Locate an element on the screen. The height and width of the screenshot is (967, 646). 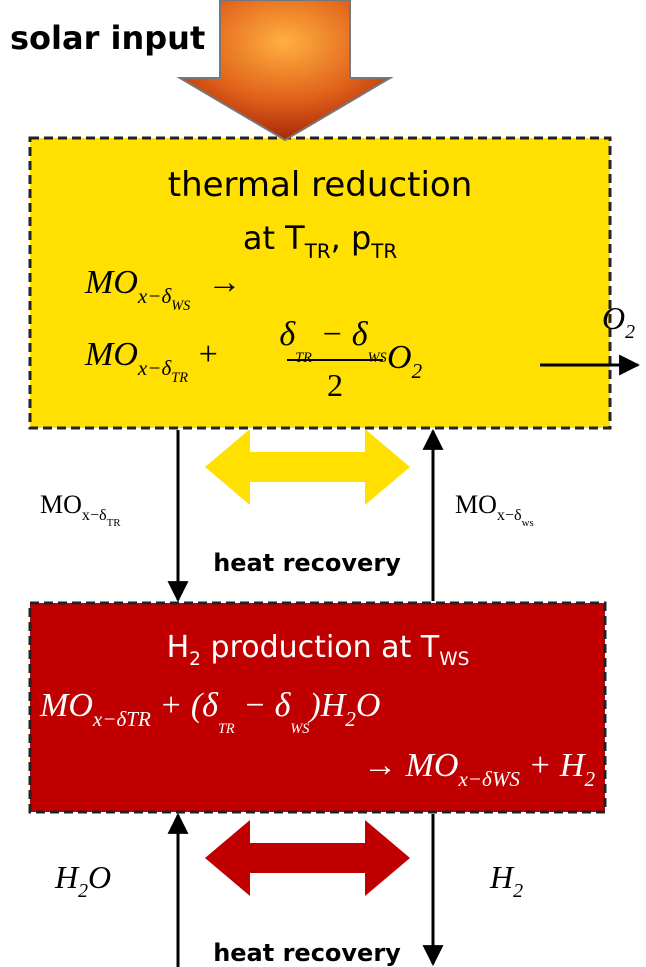
reduction-equation: MOx−δWS → is located at coordinates (163, 289).